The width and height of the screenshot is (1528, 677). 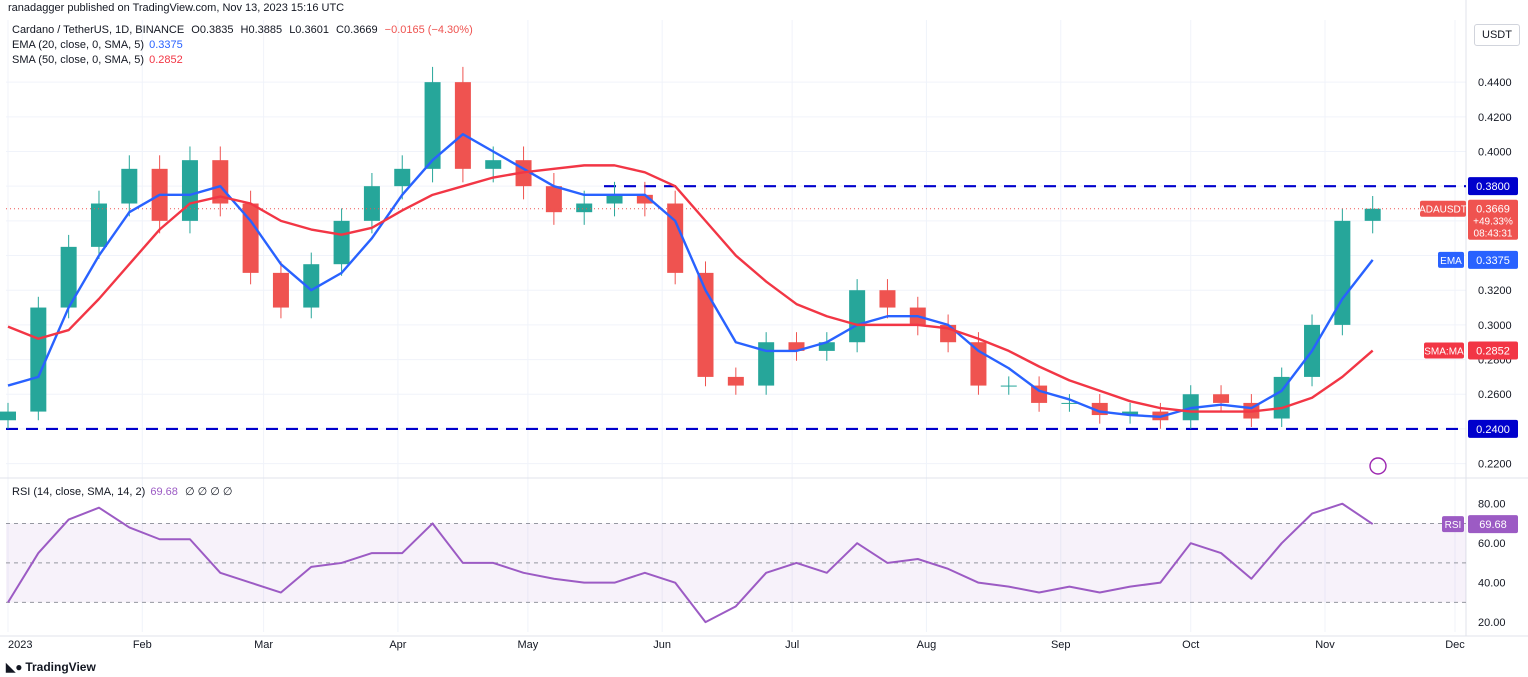 I want to click on price-tick-label-2: 0.2600, so click(x=1495, y=395).